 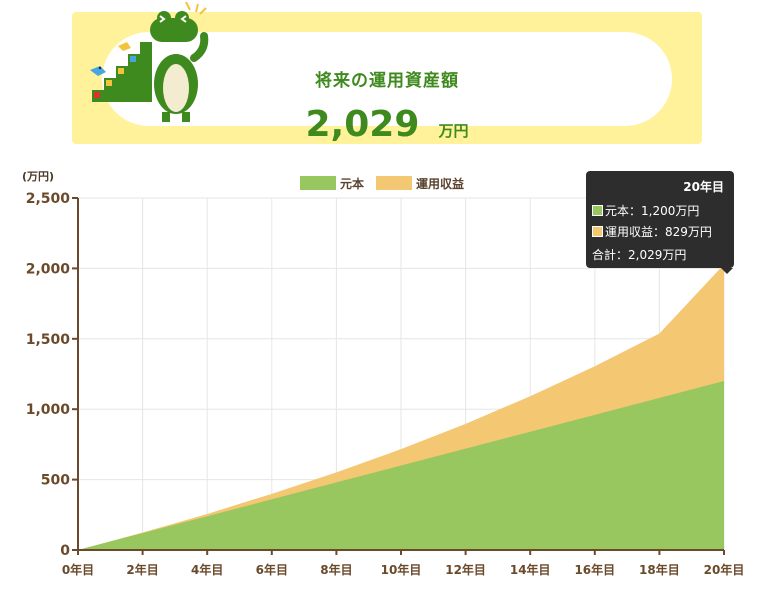 What do you see at coordinates (48, 269) in the screenshot?
I see `y-tick-label: 2,000` at bounding box center [48, 269].